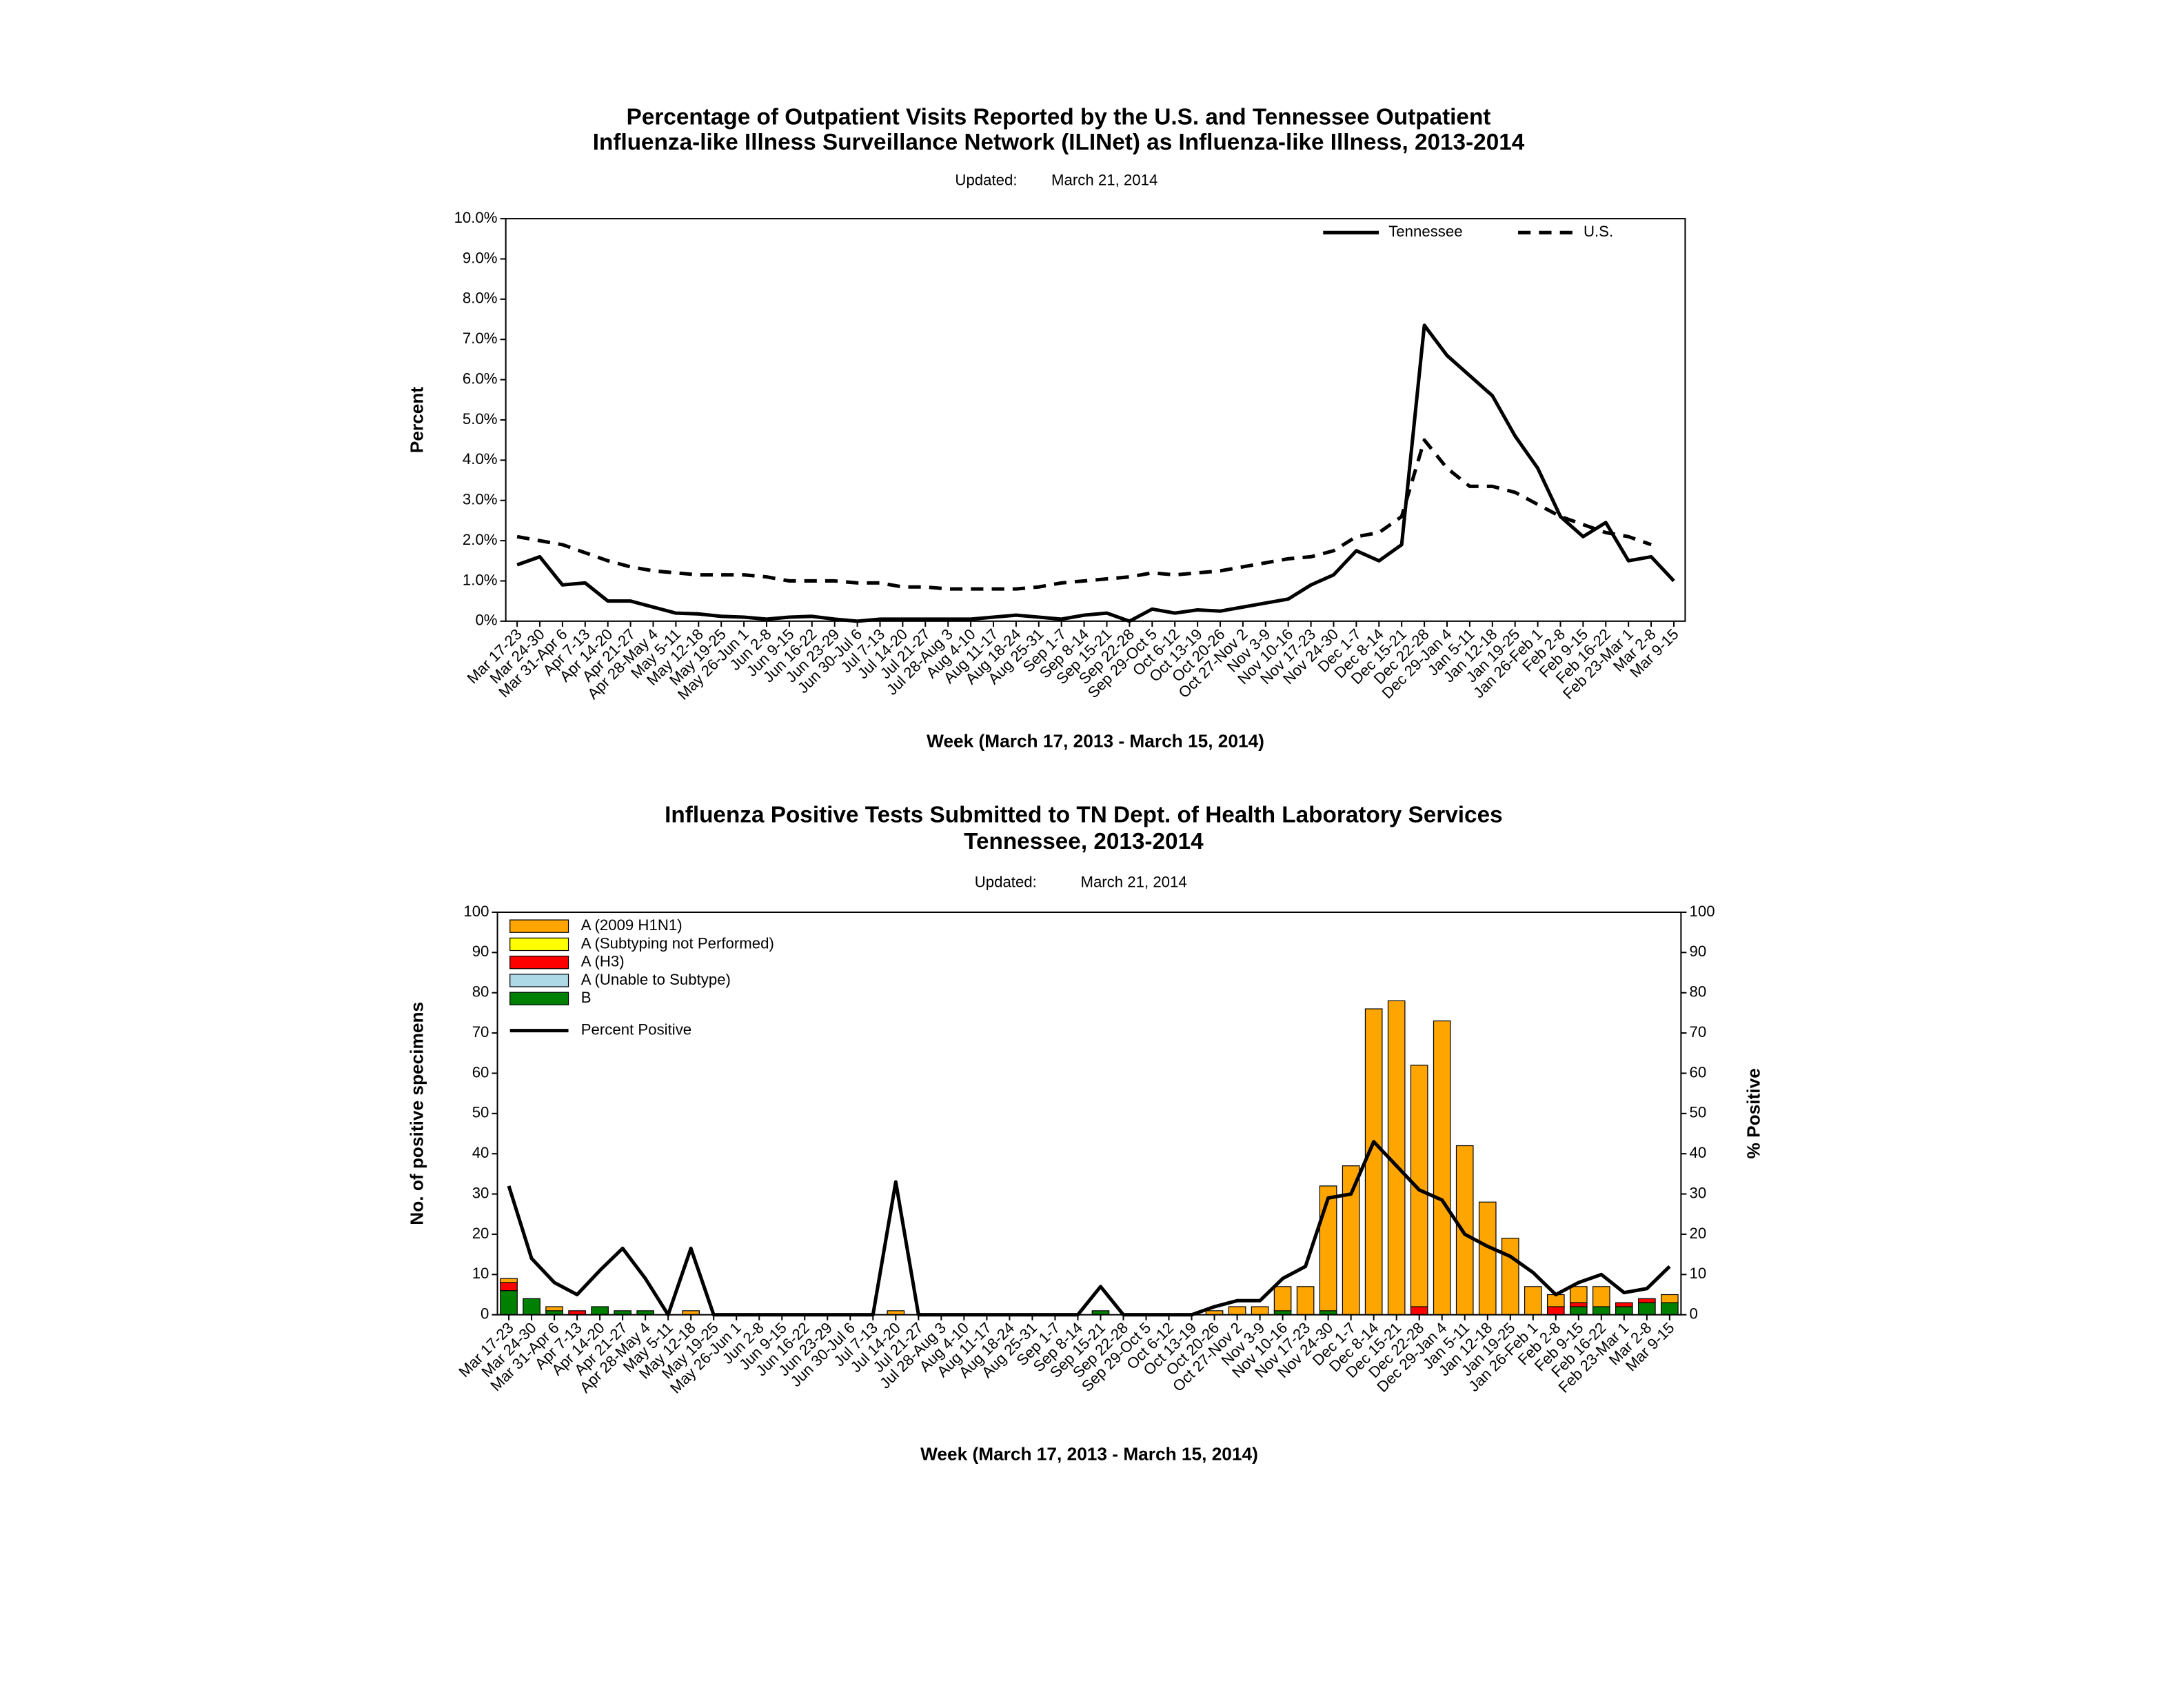  What do you see at coordinates (1698, 952) in the screenshot?
I see `y2-tick-label: 90` at bounding box center [1698, 952].